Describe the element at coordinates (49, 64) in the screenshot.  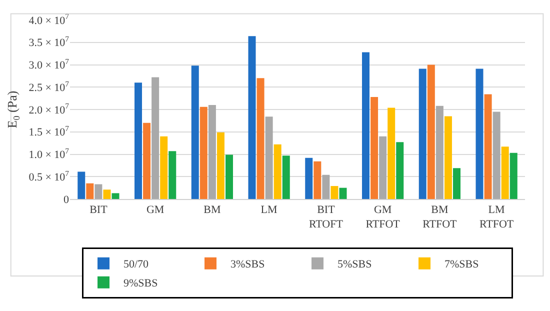
I see `y-tick-label: 3.0 × 10$^{7}$` at that location.